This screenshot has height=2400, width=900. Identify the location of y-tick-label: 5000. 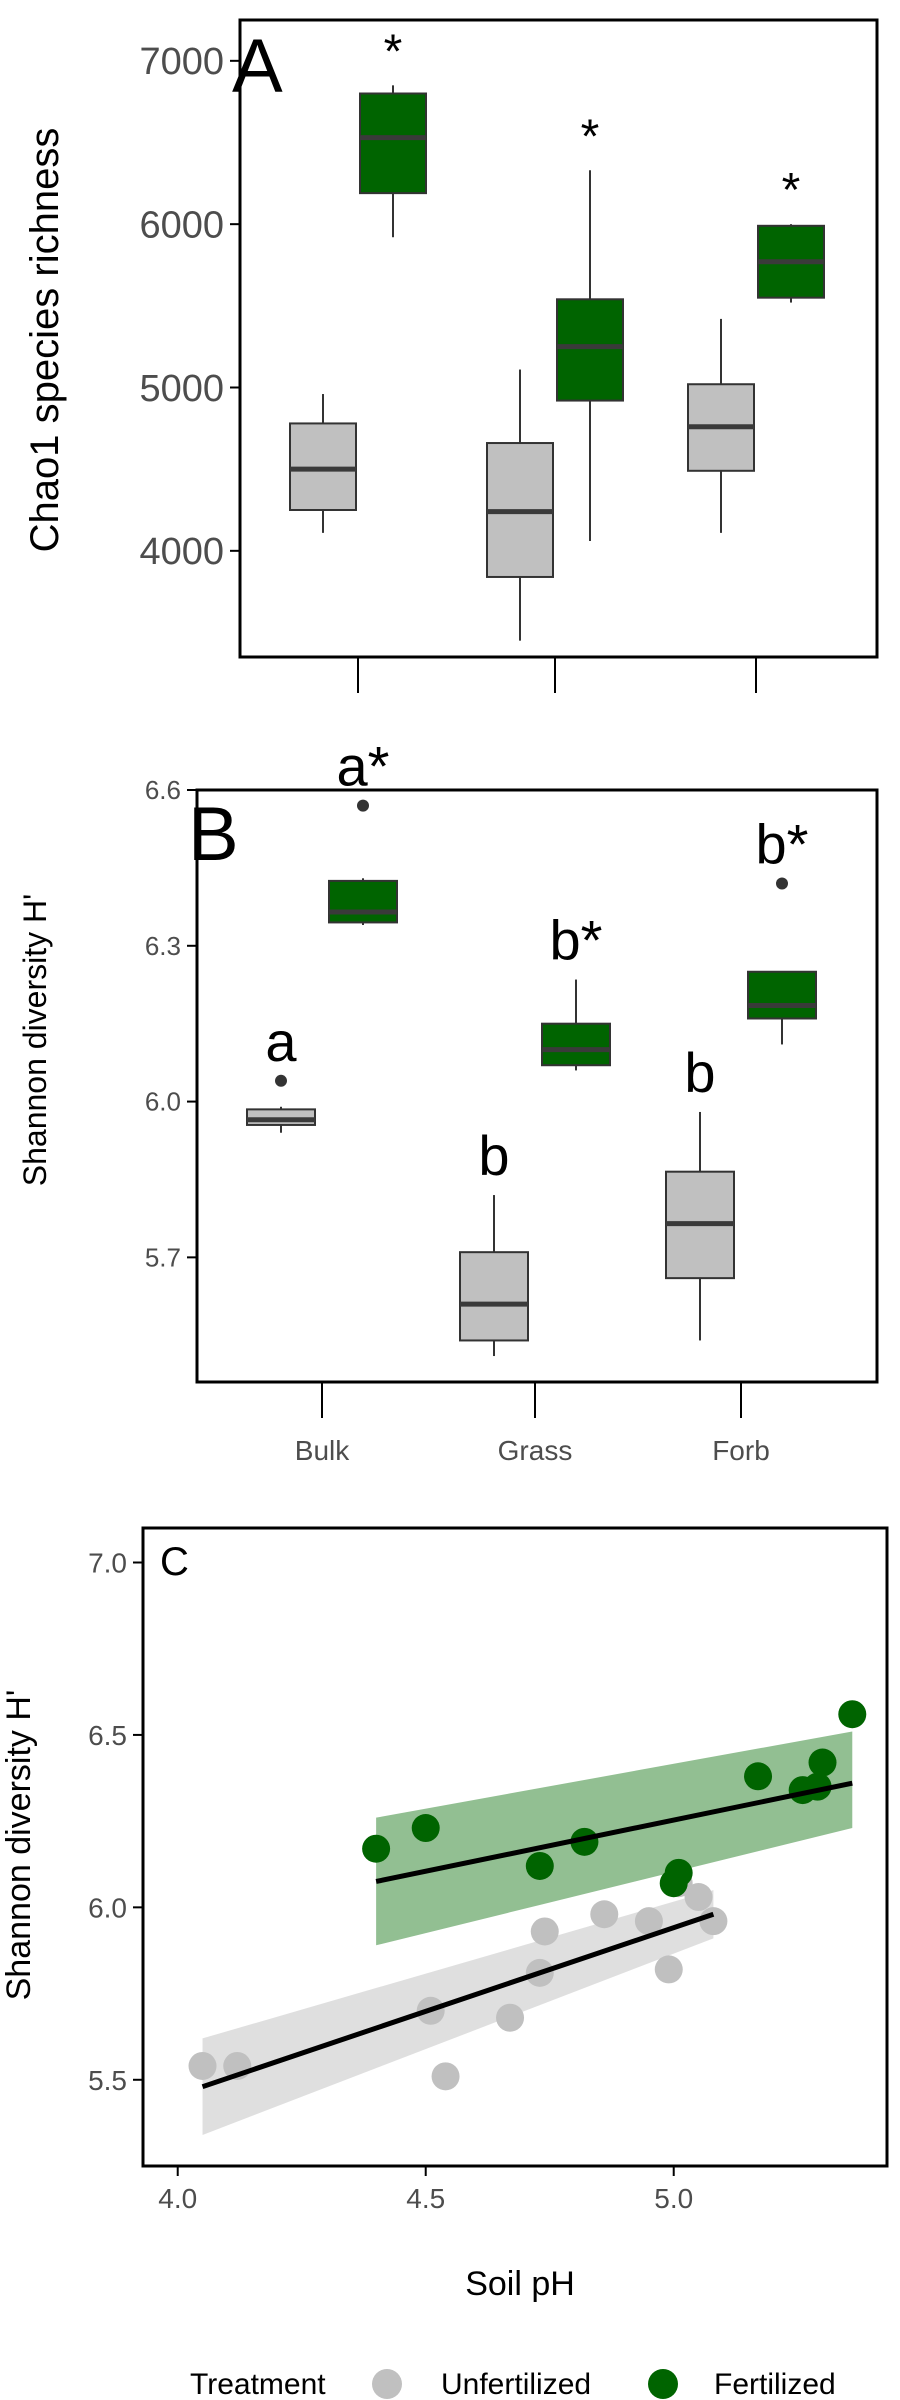
(181, 389).